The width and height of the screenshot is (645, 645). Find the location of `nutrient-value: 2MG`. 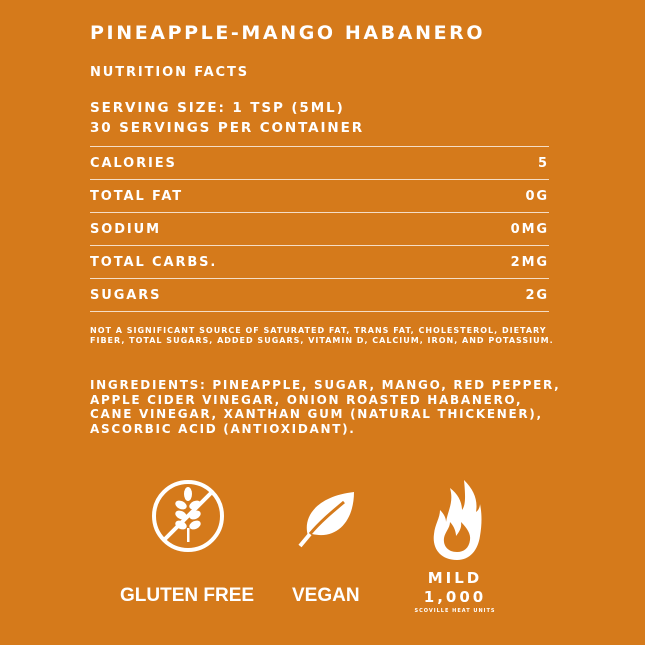

nutrient-value: 2MG is located at coordinates (529, 262).